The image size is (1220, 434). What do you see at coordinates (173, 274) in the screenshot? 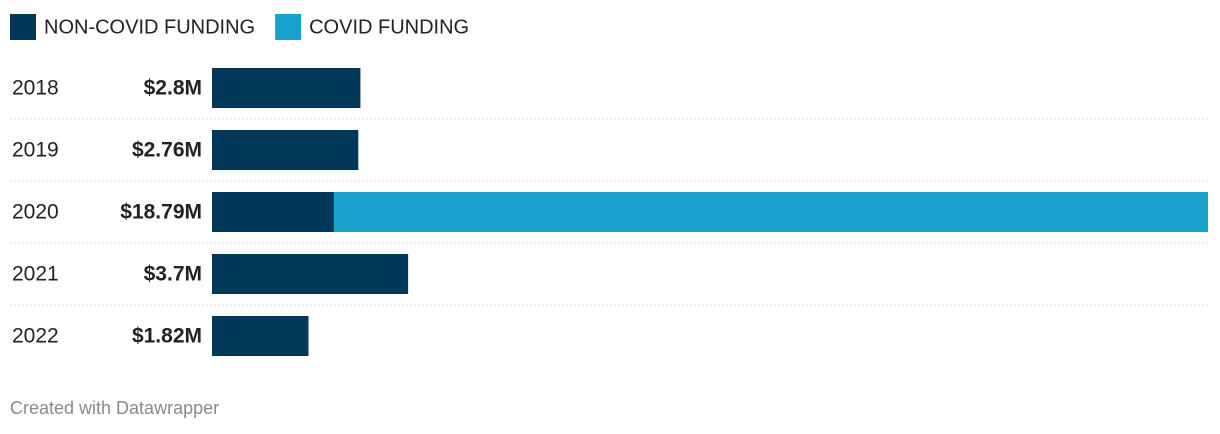
I see `total-label: $3.7M` at bounding box center [173, 274].